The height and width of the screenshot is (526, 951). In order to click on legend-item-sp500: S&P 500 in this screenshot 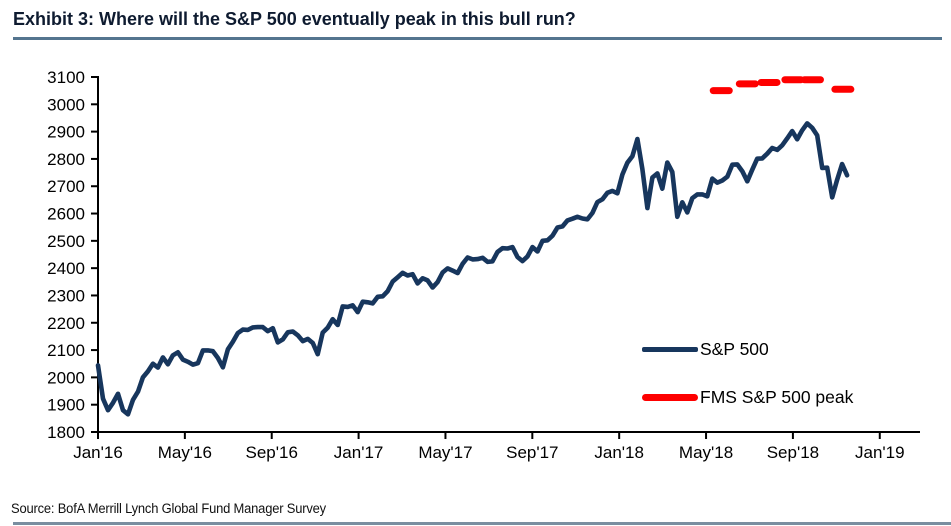, I will do `click(705, 348)`.